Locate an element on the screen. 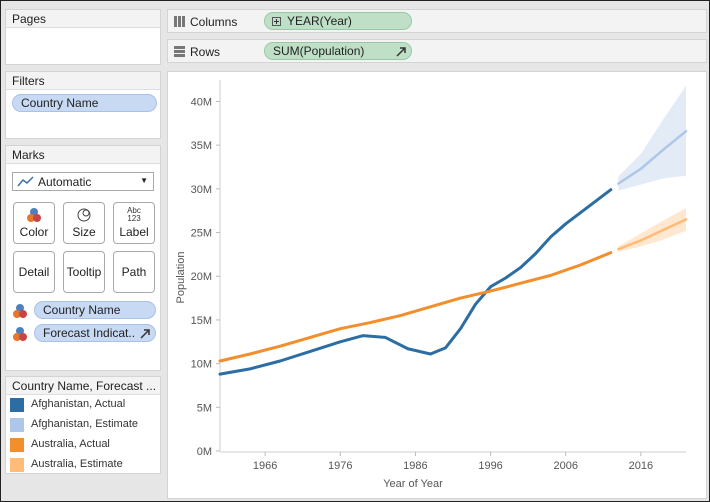 The image size is (710, 502). y-tick-label: 40M is located at coordinates (201, 102).